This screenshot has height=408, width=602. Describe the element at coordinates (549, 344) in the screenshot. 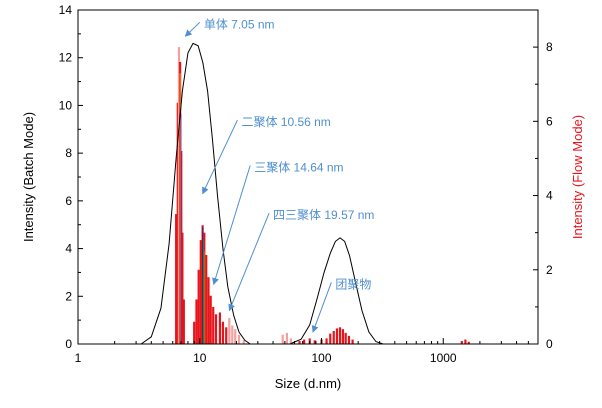

I see `y-right-tick-label: 0` at that location.